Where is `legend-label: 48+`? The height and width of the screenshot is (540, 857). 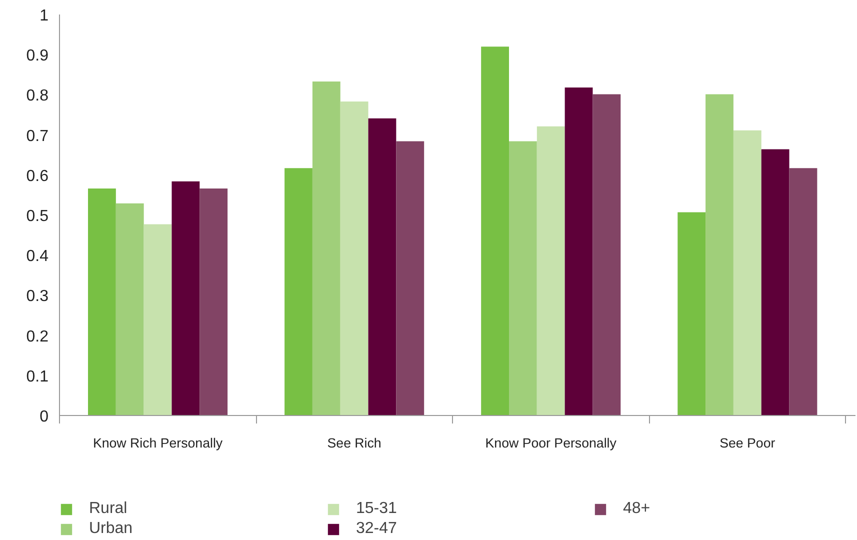
legend-label: 48+ is located at coordinates (637, 509).